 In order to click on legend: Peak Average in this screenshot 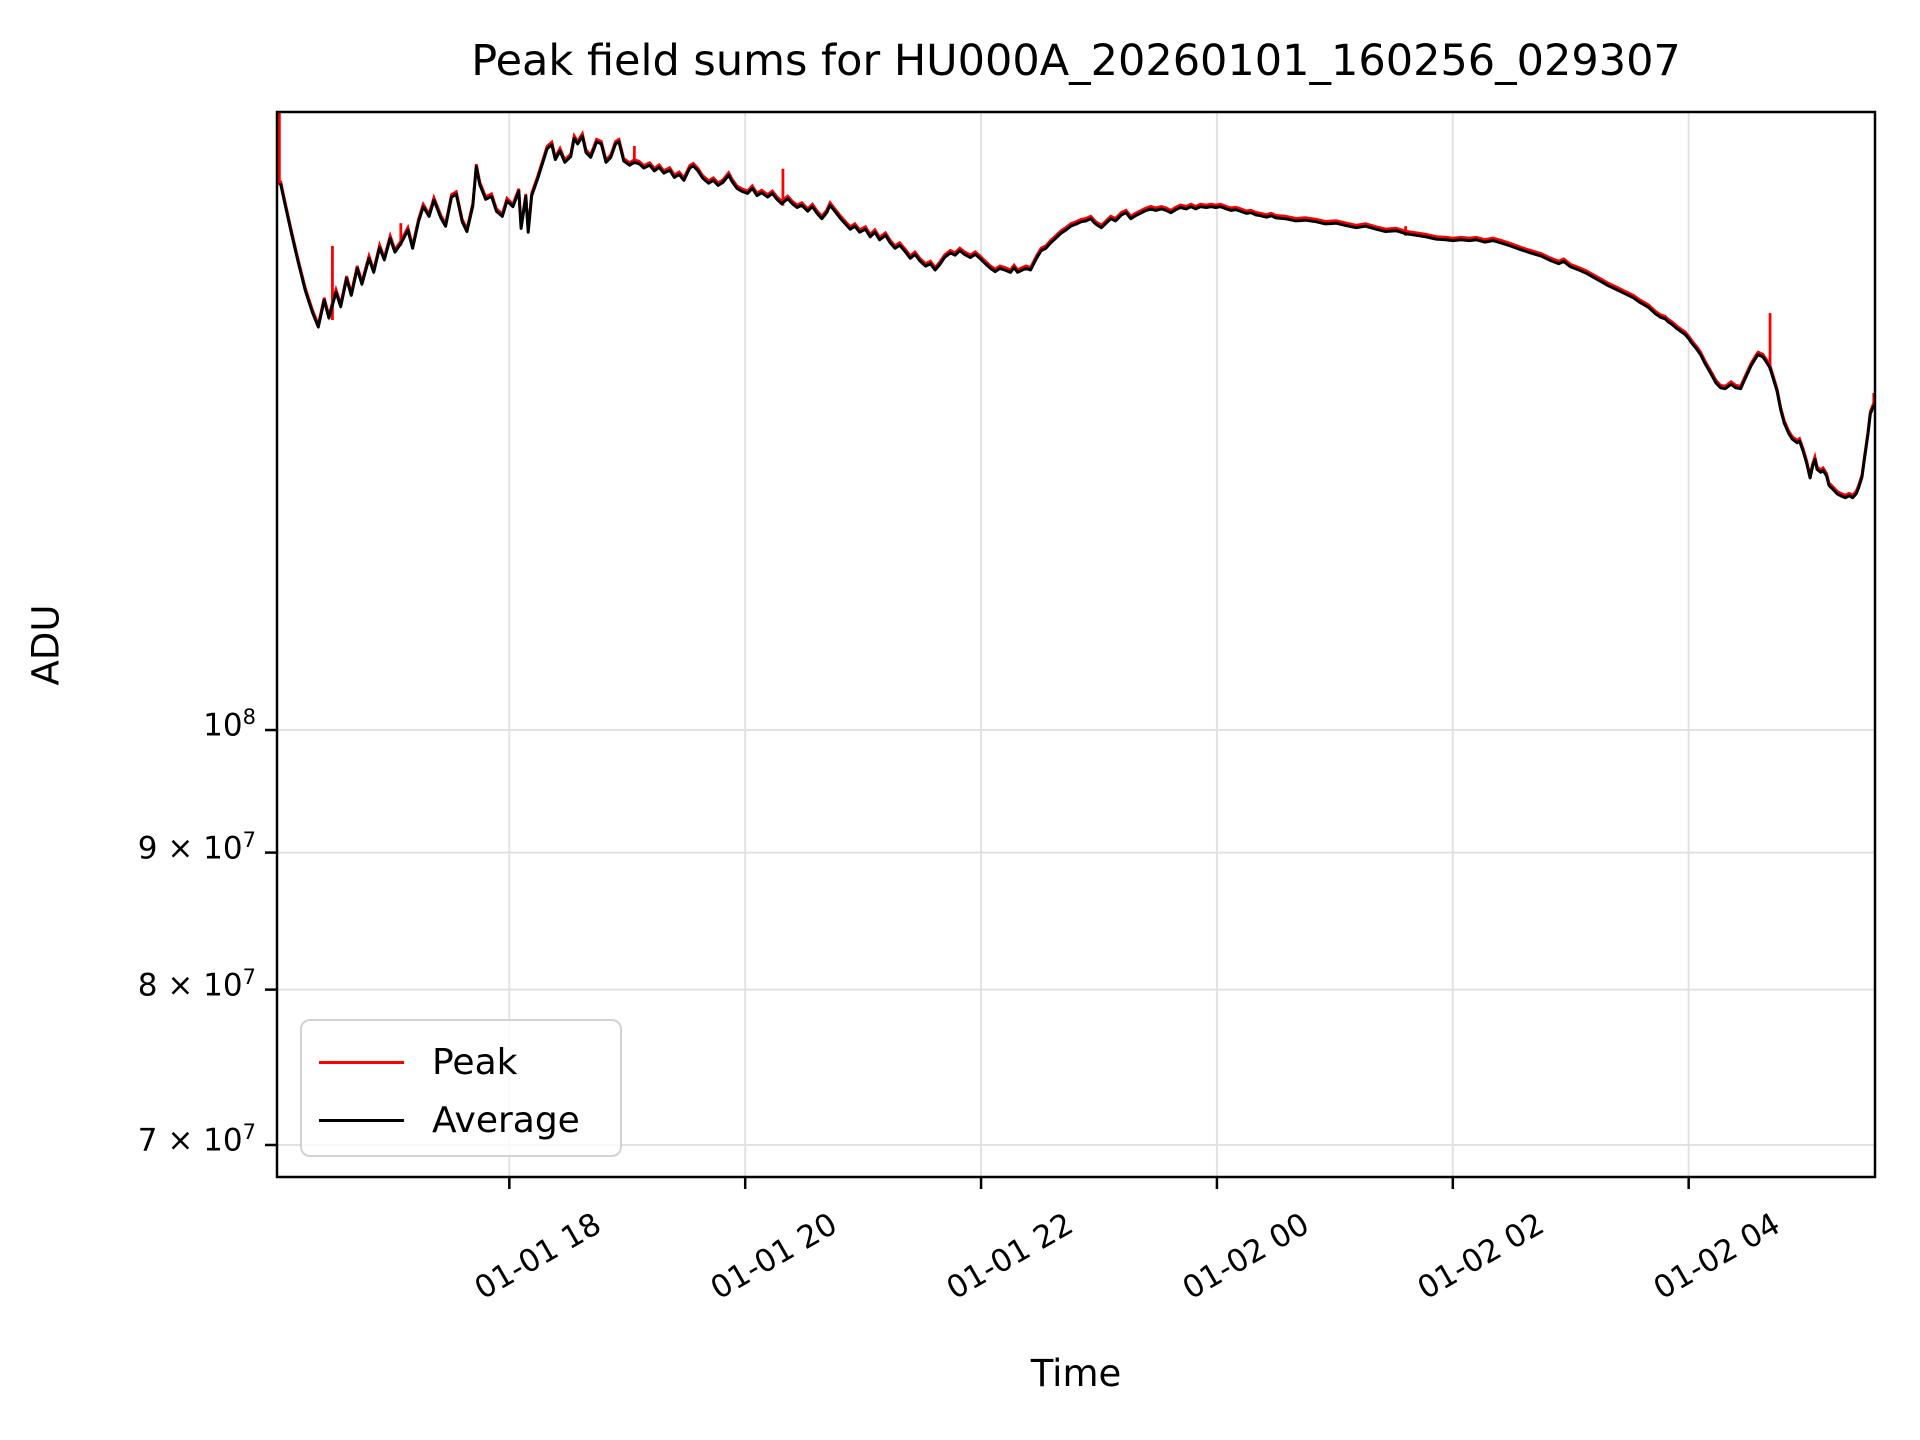, I will do `click(461, 1088)`.